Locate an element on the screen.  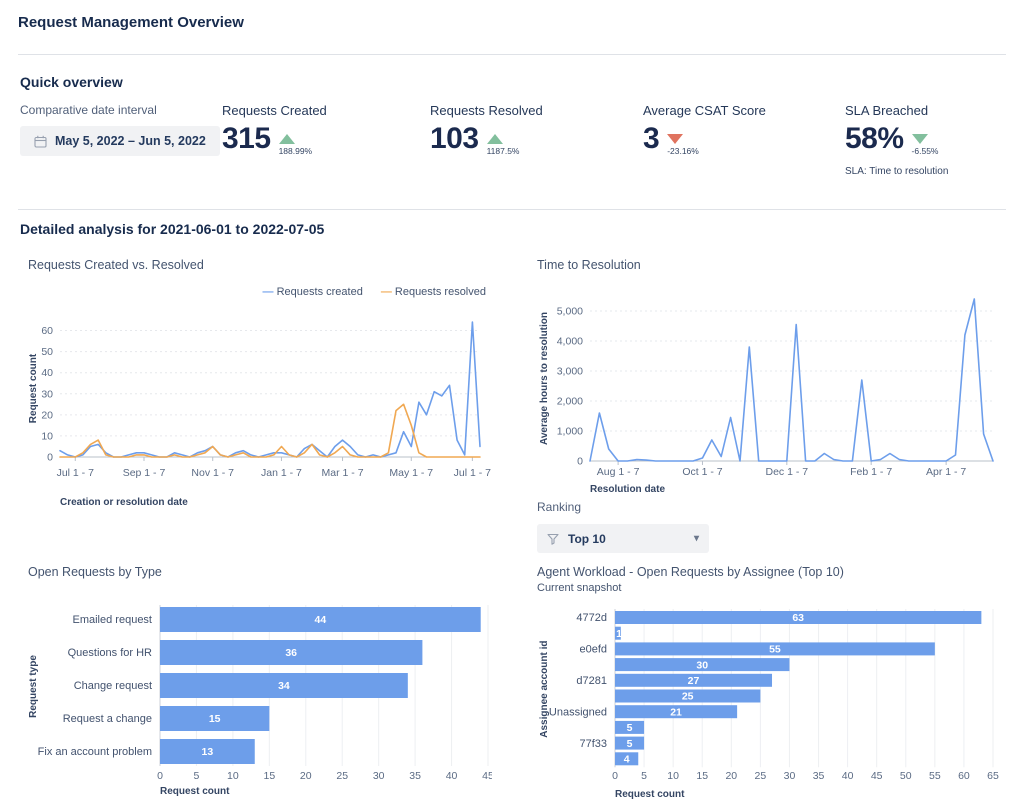
kpi-trend: 1187.5% is located at coordinates (503, 145).